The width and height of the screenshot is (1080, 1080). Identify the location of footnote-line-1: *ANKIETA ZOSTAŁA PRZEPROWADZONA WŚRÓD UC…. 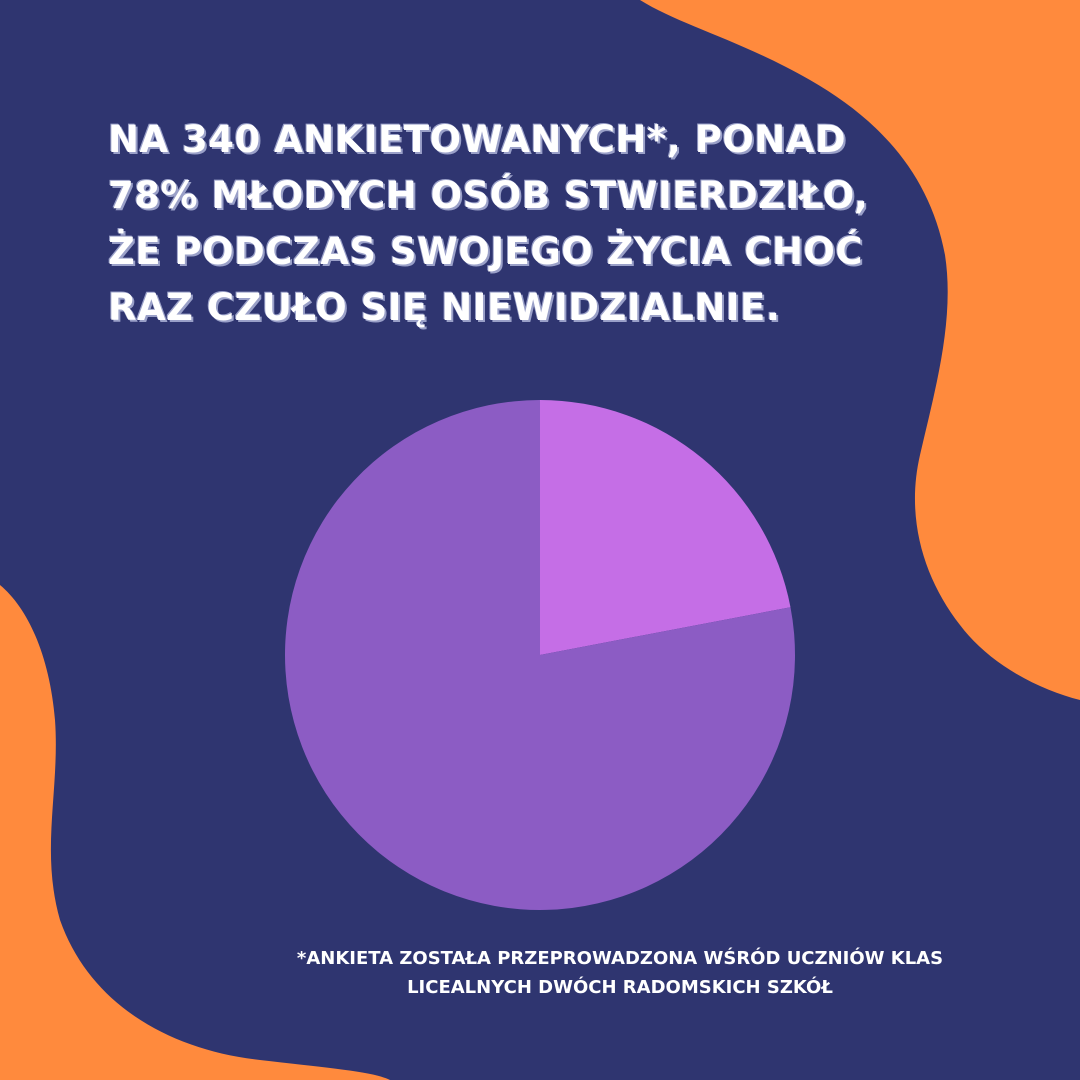
(620, 958).